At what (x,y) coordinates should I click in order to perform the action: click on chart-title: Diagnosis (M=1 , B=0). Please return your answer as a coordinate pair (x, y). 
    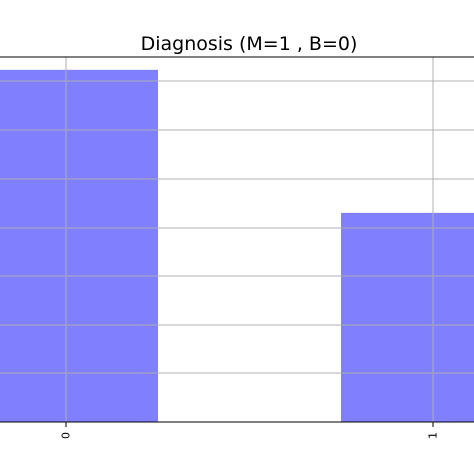
    Looking at the image, I should click on (249, 44).